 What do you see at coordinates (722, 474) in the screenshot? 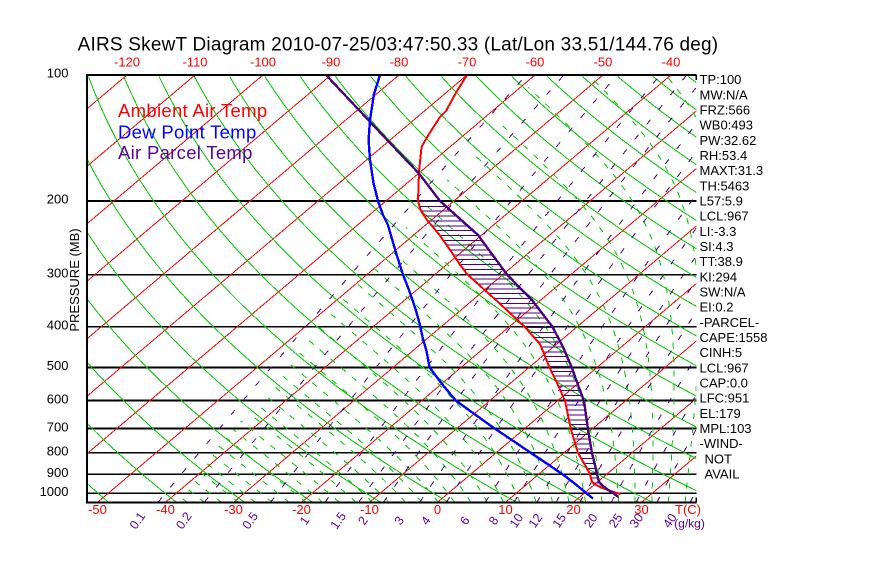
I see `svg-text: AVAIL` at bounding box center [722, 474].